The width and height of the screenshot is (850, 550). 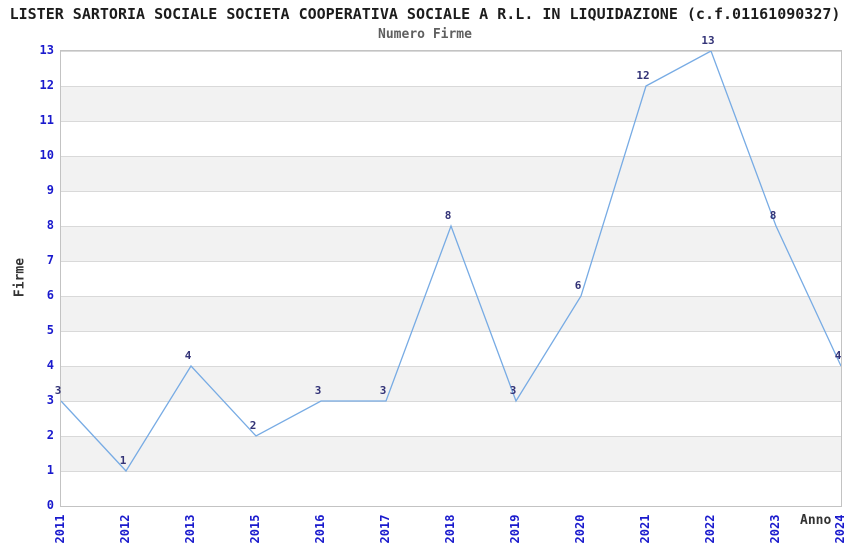 What do you see at coordinates (50, 295) in the screenshot?
I see `y-tick-label: 6` at bounding box center [50, 295].